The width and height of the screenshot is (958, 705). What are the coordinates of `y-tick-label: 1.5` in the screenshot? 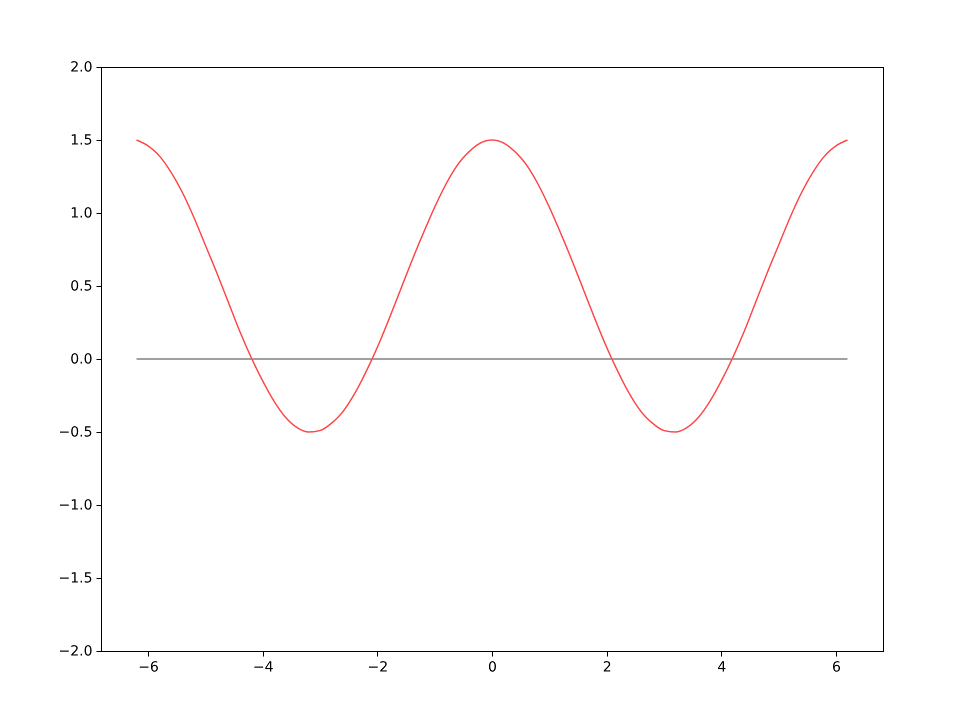 It's located at (81, 140).